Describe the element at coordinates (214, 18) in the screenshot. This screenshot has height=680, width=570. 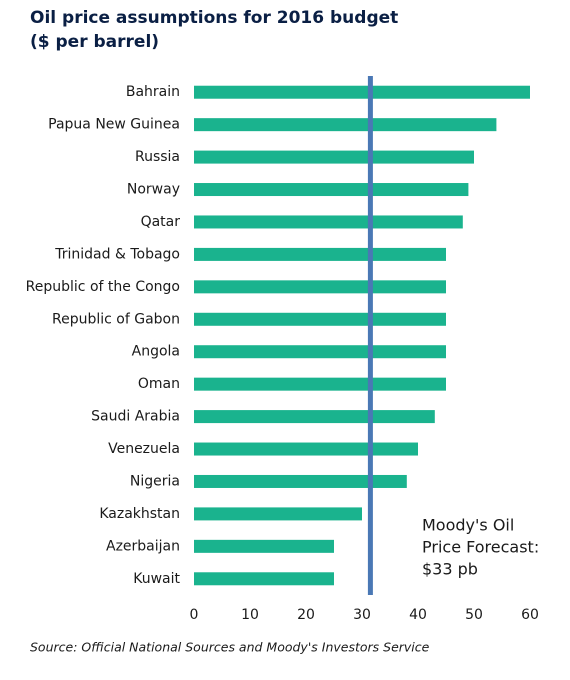
I see `chart-title: Oil price assumptions for 2016 budget` at that location.